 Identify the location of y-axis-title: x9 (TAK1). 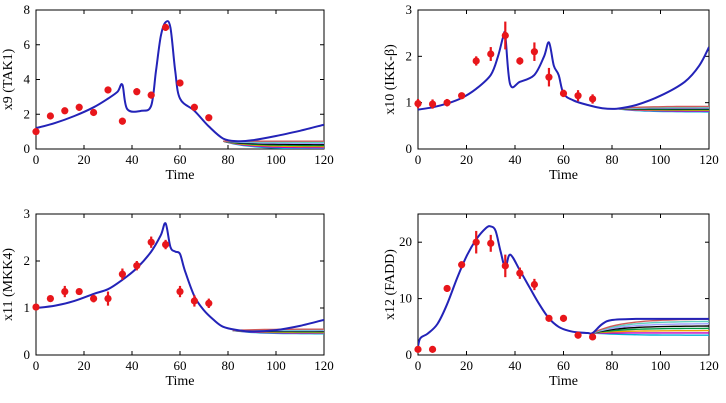
(8, 79).